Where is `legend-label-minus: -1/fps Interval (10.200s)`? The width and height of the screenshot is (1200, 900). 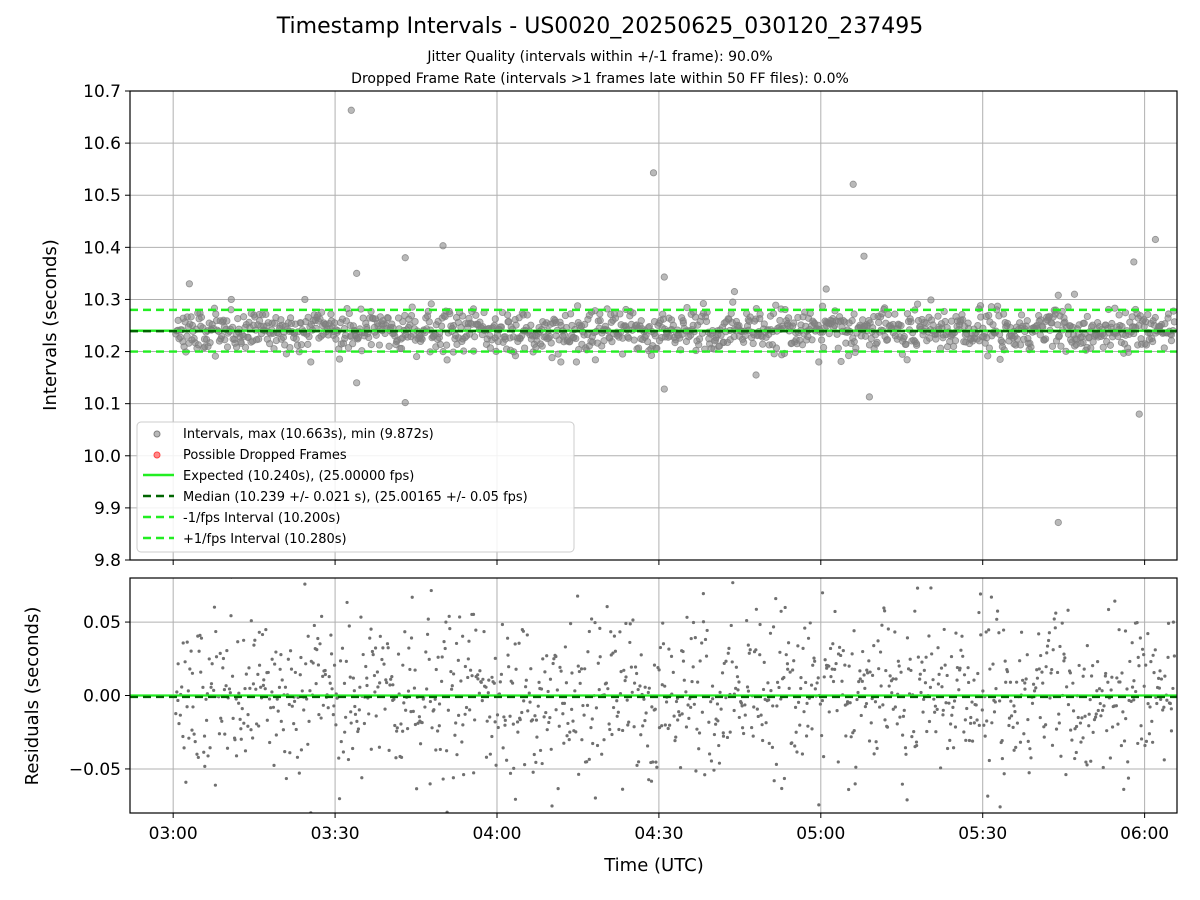 legend-label-minus: -1/fps Interval (10.200s) is located at coordinates (261, 518).